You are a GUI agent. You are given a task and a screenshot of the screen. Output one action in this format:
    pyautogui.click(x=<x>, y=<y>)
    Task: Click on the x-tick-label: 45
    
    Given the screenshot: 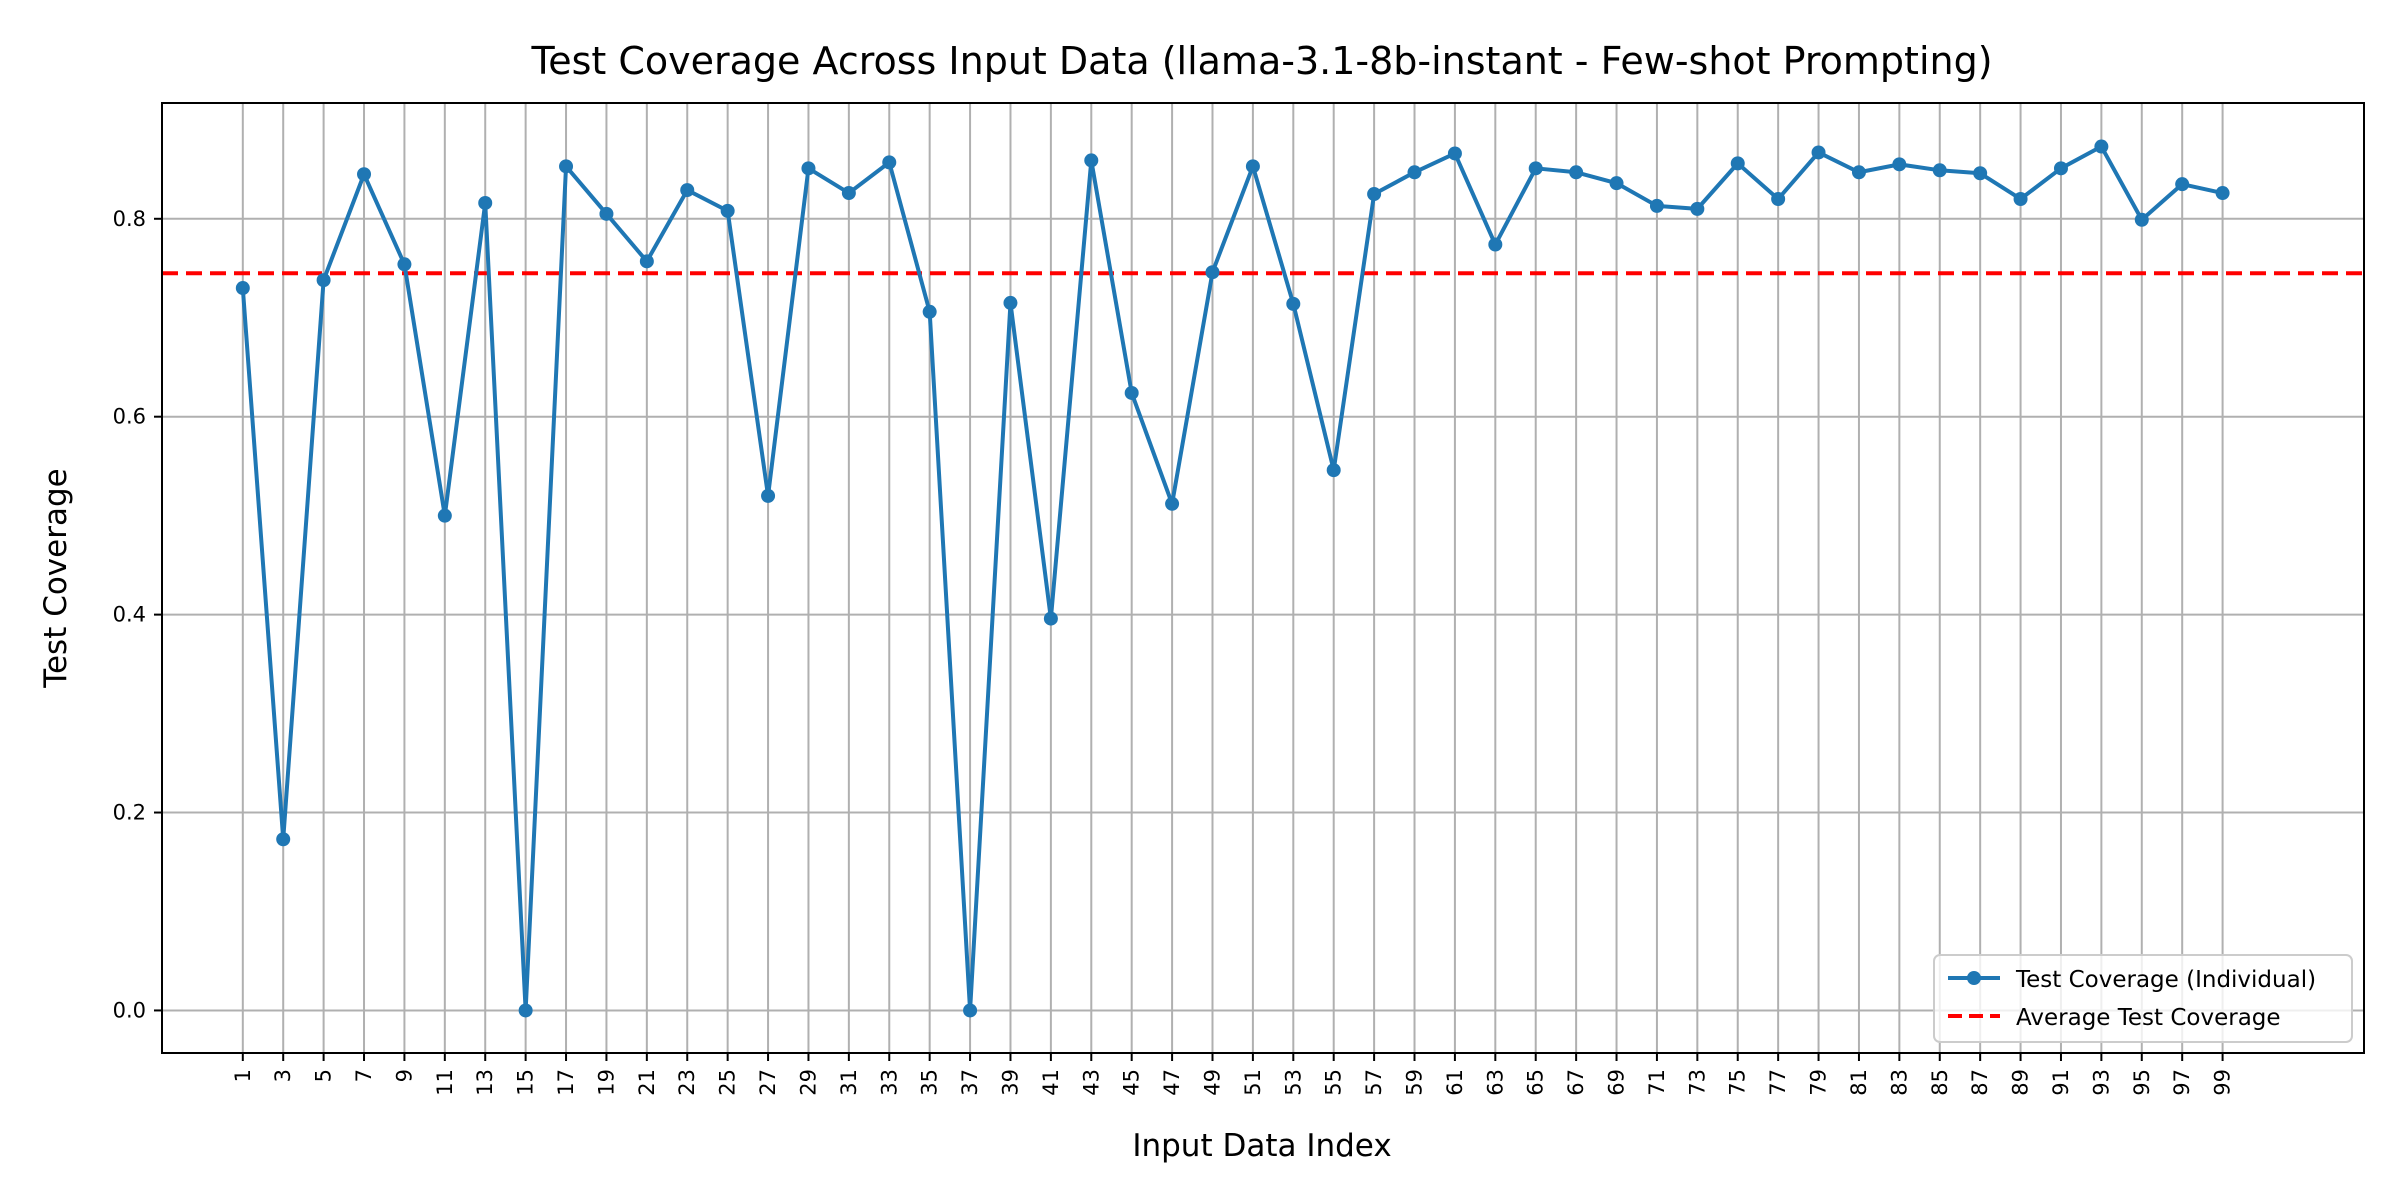 What is the action you would take?
    pyautogui.click(x=1132, y=1082)
    